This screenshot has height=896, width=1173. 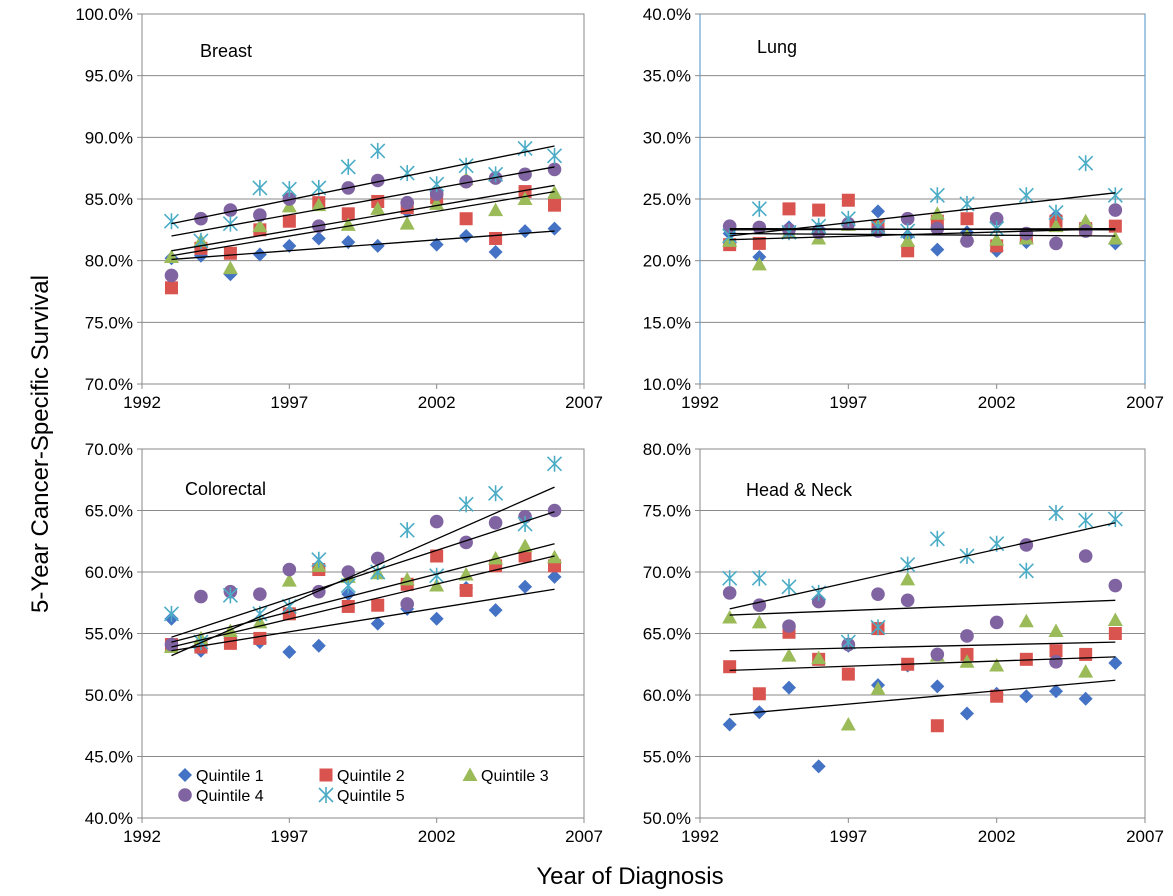 I want to click on point-quintile-2-colorectal, so click(x=348, y=606).